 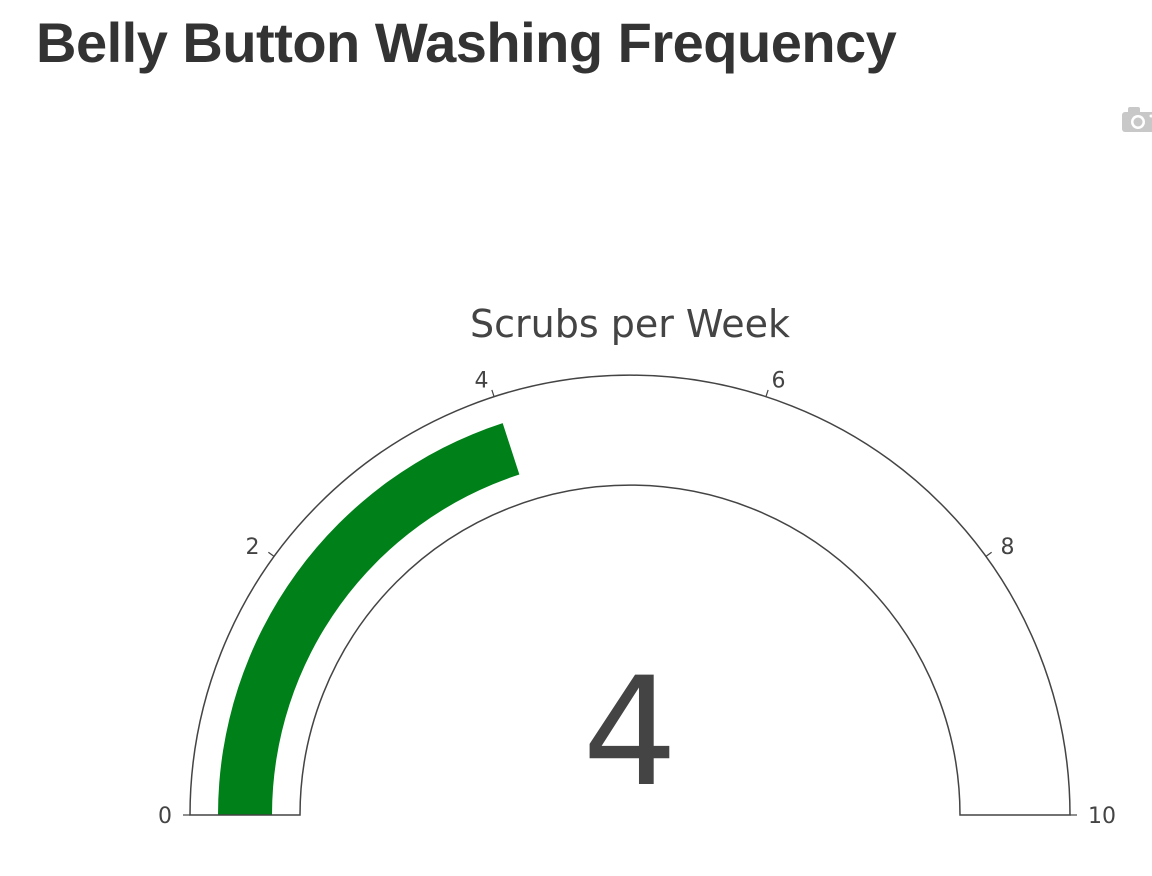 I want to click on download-plot-button, so click(x=1135, y=119).